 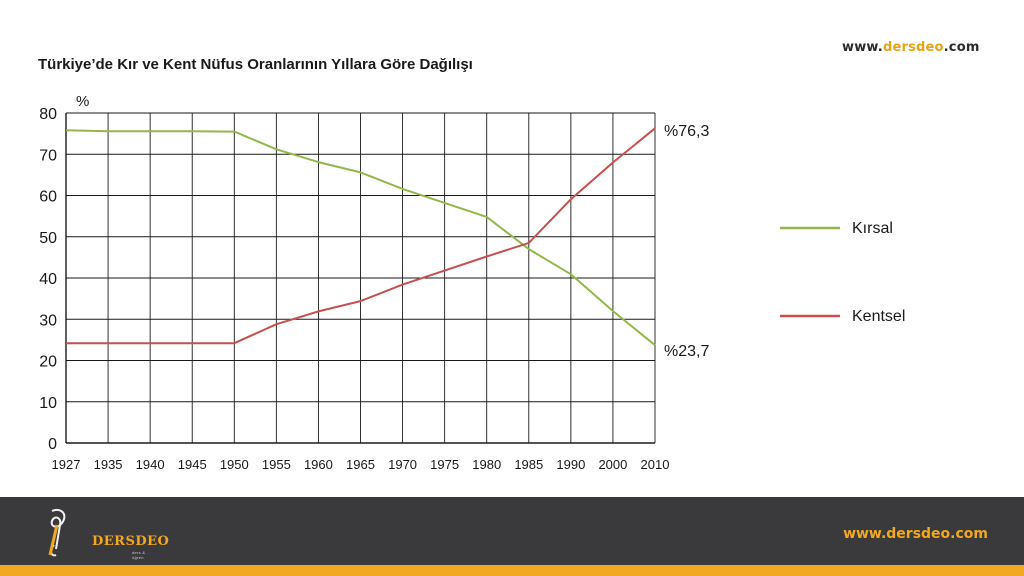 I want to click on y-tick-label: 30, so click(x=48, y=320).